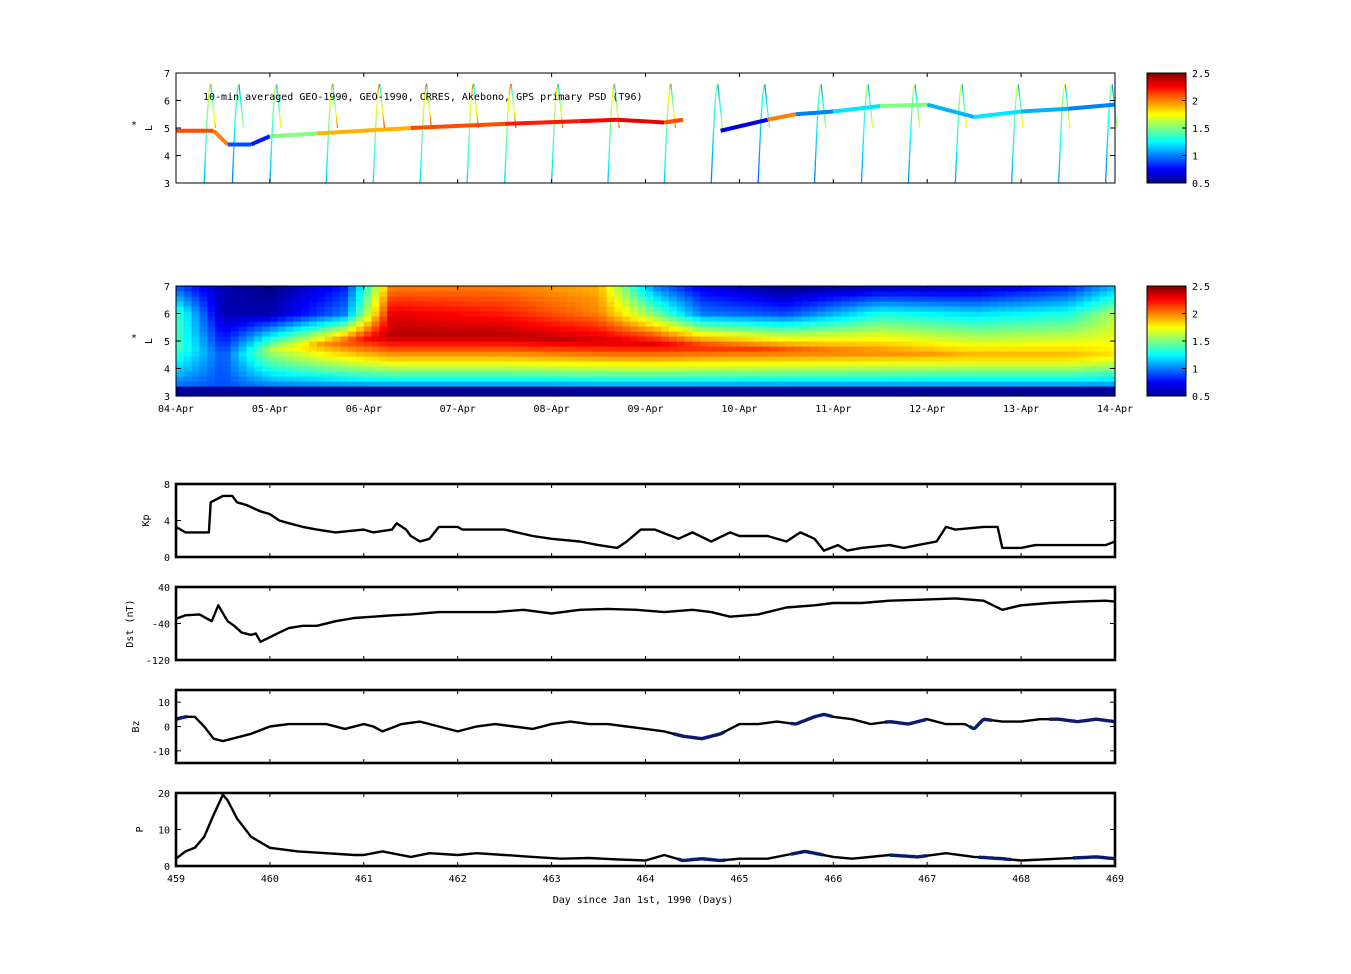 This screenshot has width=1351, height=974. I want to click on psd-reanalysis-cbar-label: 1, so click(1195, 370).